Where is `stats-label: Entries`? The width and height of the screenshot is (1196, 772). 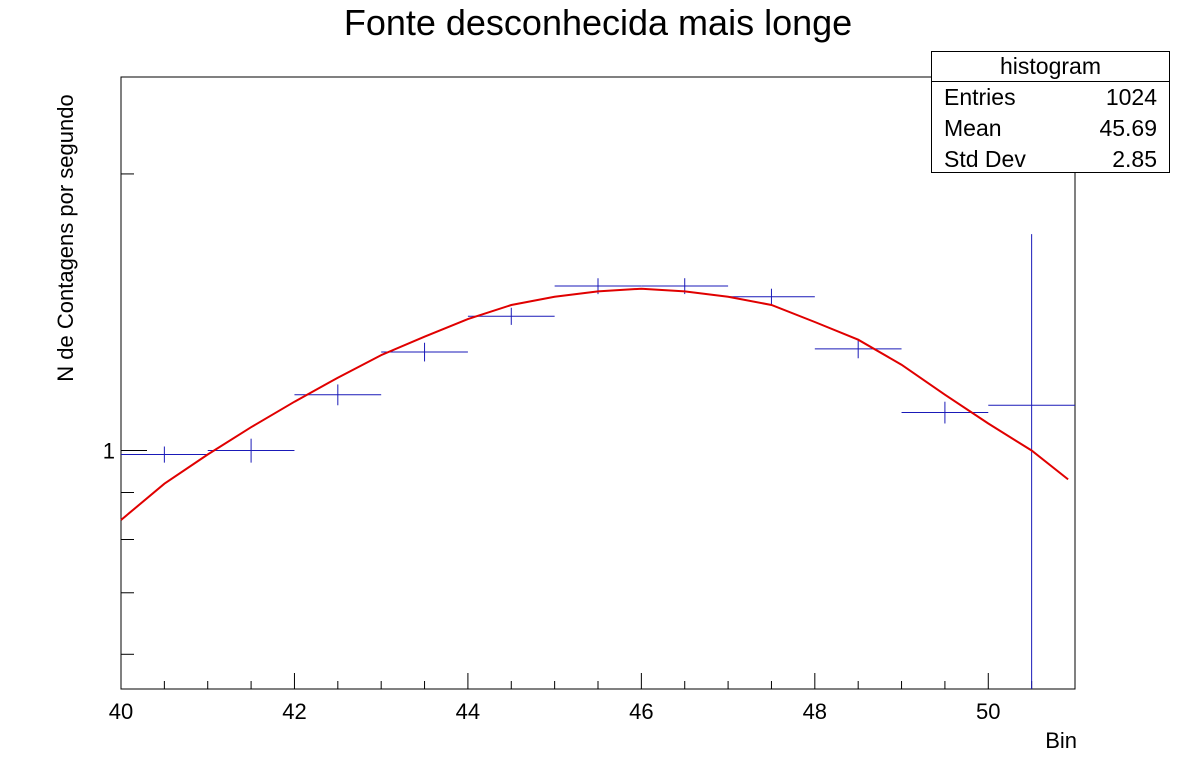
stats-label: Entries is located at coordinates (980, 97).